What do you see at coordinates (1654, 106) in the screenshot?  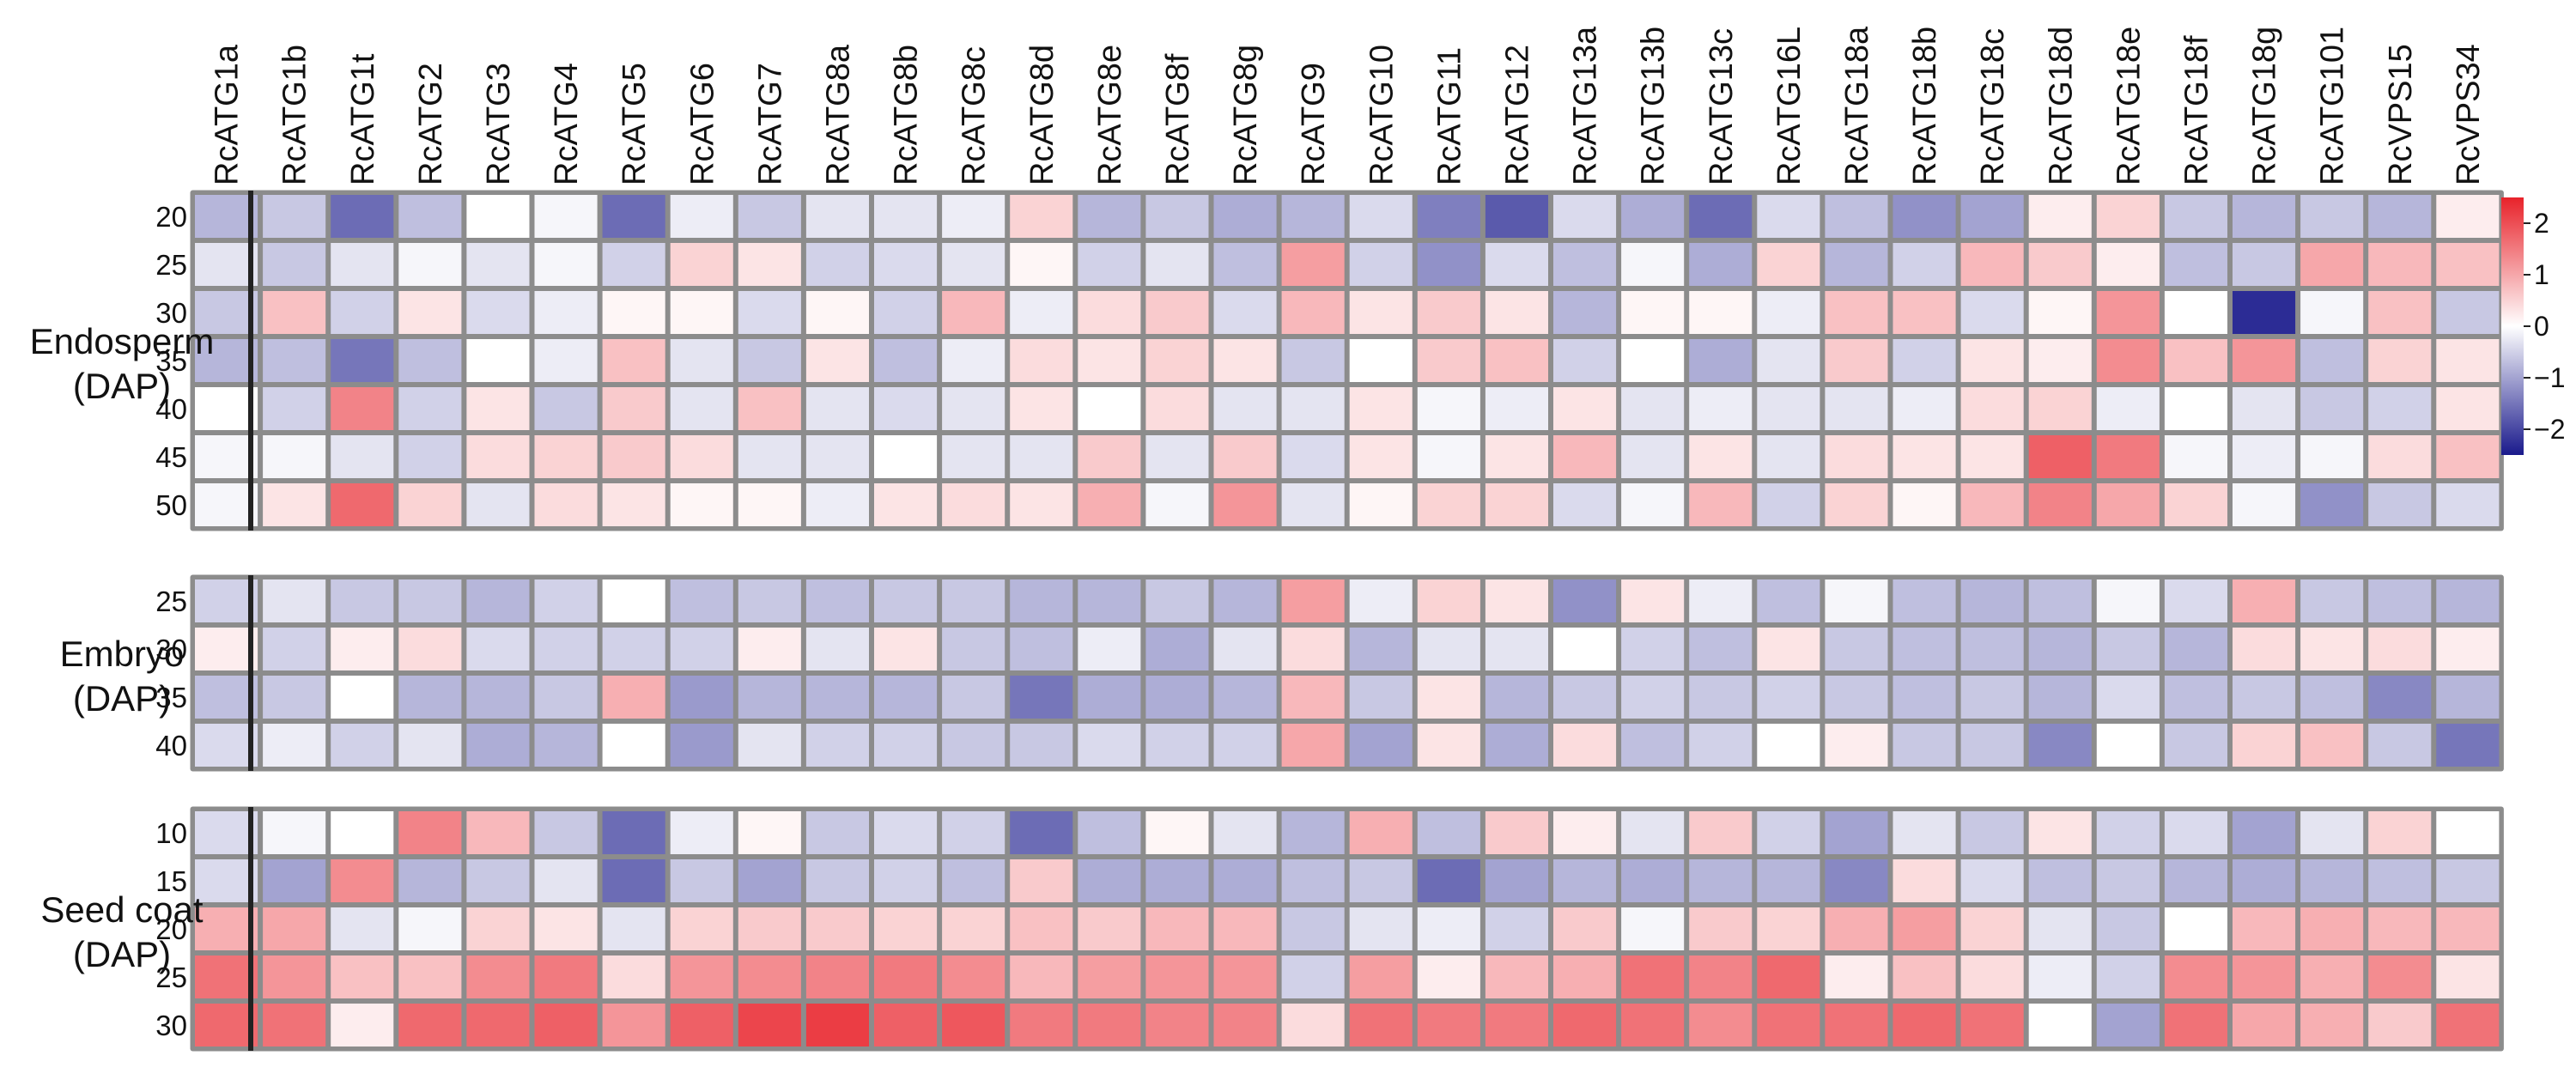 I see `column-label: RcATG13b` at bounding box center [1654, 106].